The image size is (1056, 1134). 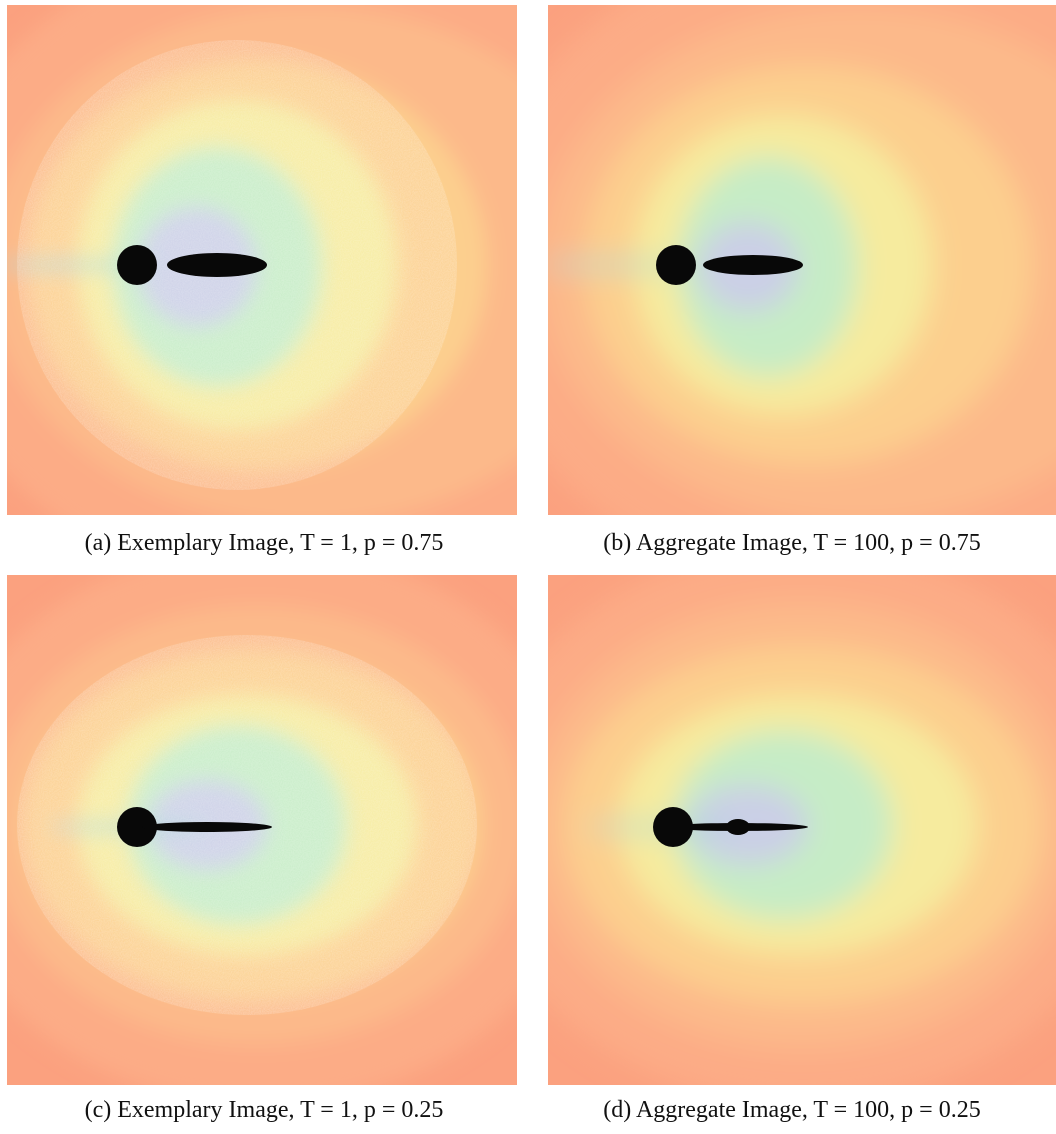 I want to click on caption: (c) Exemplary Image, T = 1, p = 0.25, so click(x=264, y=1110).